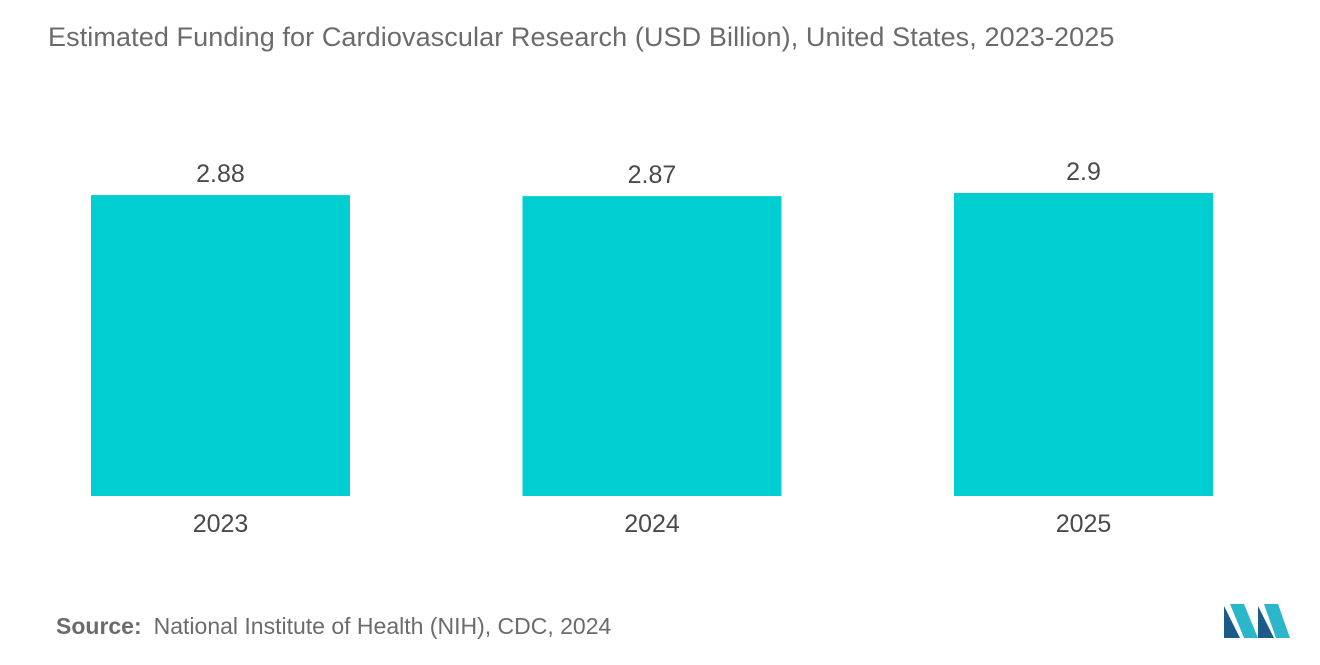 Image resolution: width=1320 pixels, height=665 pixels. What do you see at coordinates (220, 345) in the screenshot?
I see `bar-2023` at bounding box center [220, 345].